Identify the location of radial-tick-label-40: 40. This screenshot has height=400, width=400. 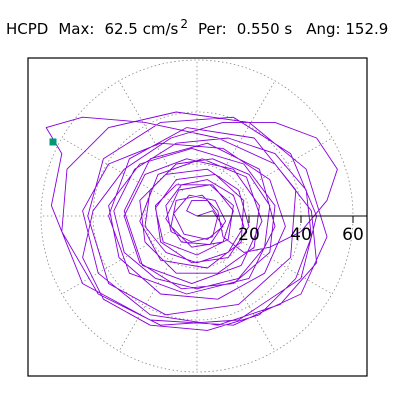
(301, 235).